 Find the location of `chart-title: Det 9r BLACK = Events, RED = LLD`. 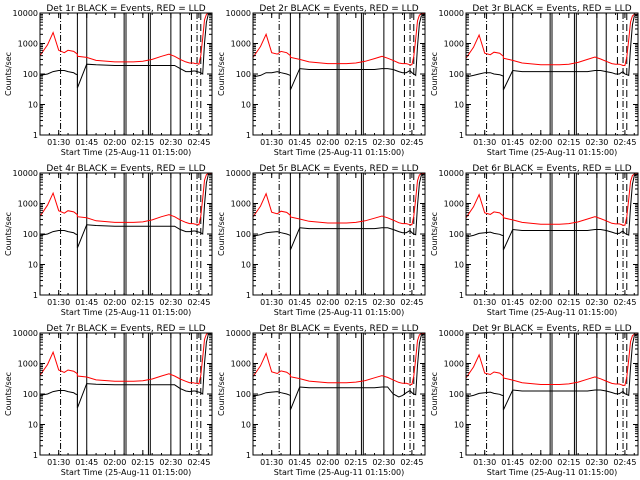

chart-title: Det 9r BLACK = Events, RED = LLD is located at coordinates (551, 329).